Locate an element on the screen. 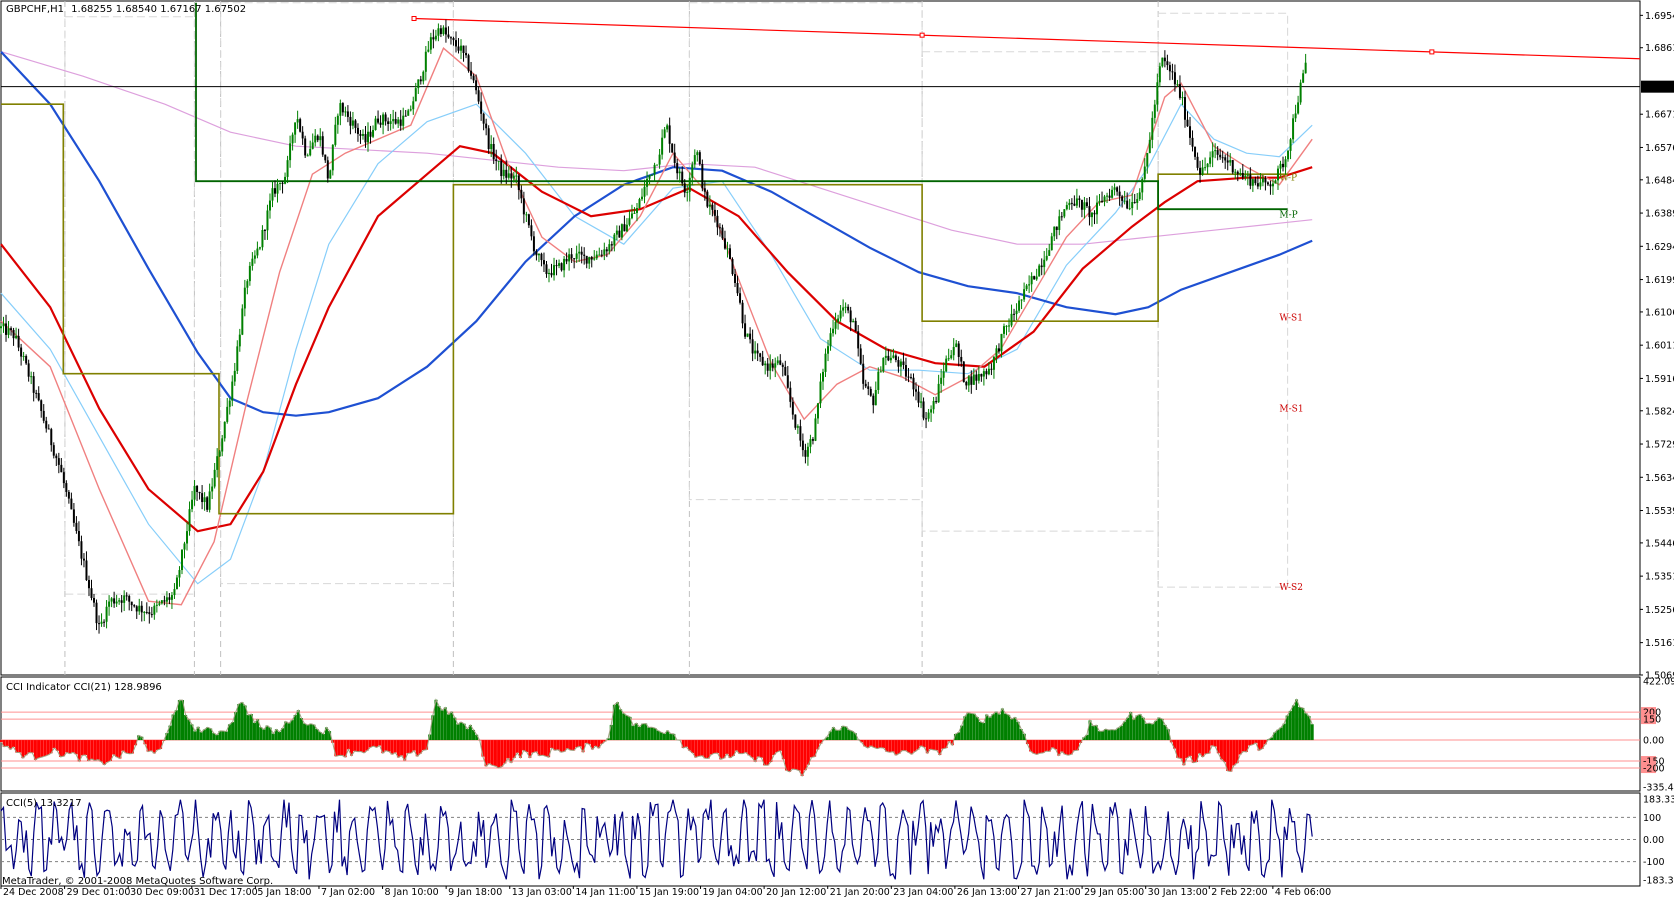 Image resolution: width=1674 pixels, height=897 pixels. price-tick-label: 1.65765 is located at coordinates (1659, 148).